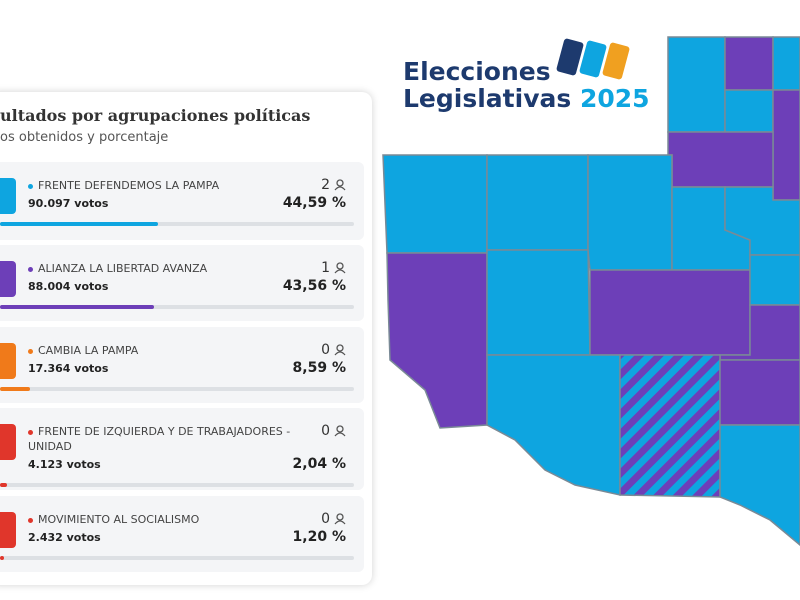 Image resolution: width=800 pixels, height=600 pixels. Describe the element at coordinates (615, 98) in the screenshot. I see `logo-year: 2025` at that location.